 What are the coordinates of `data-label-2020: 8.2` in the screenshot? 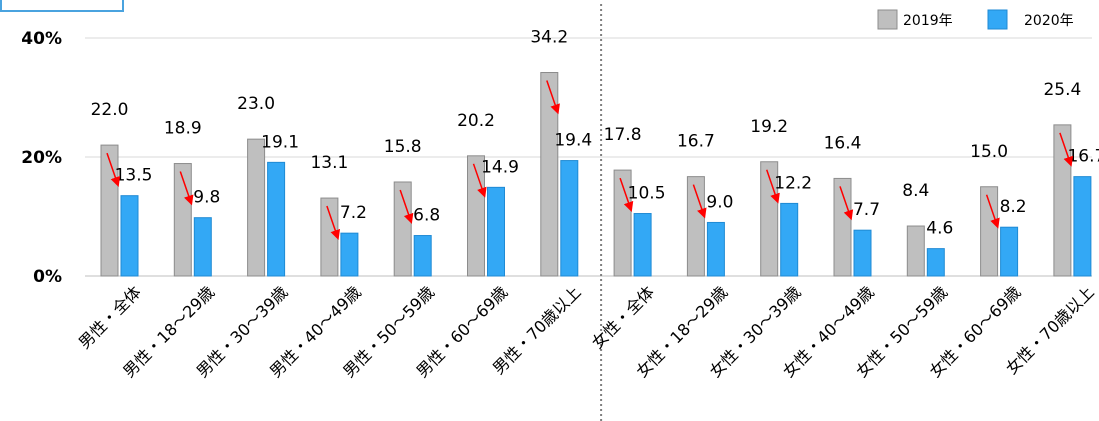 It's located at (1013, 207).